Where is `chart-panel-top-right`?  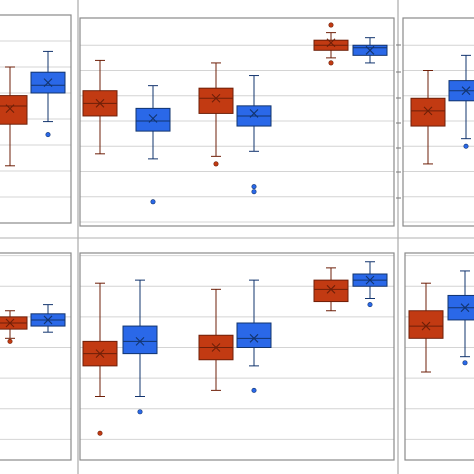 chart-panel-top-right is located at coordinates (438, 122).